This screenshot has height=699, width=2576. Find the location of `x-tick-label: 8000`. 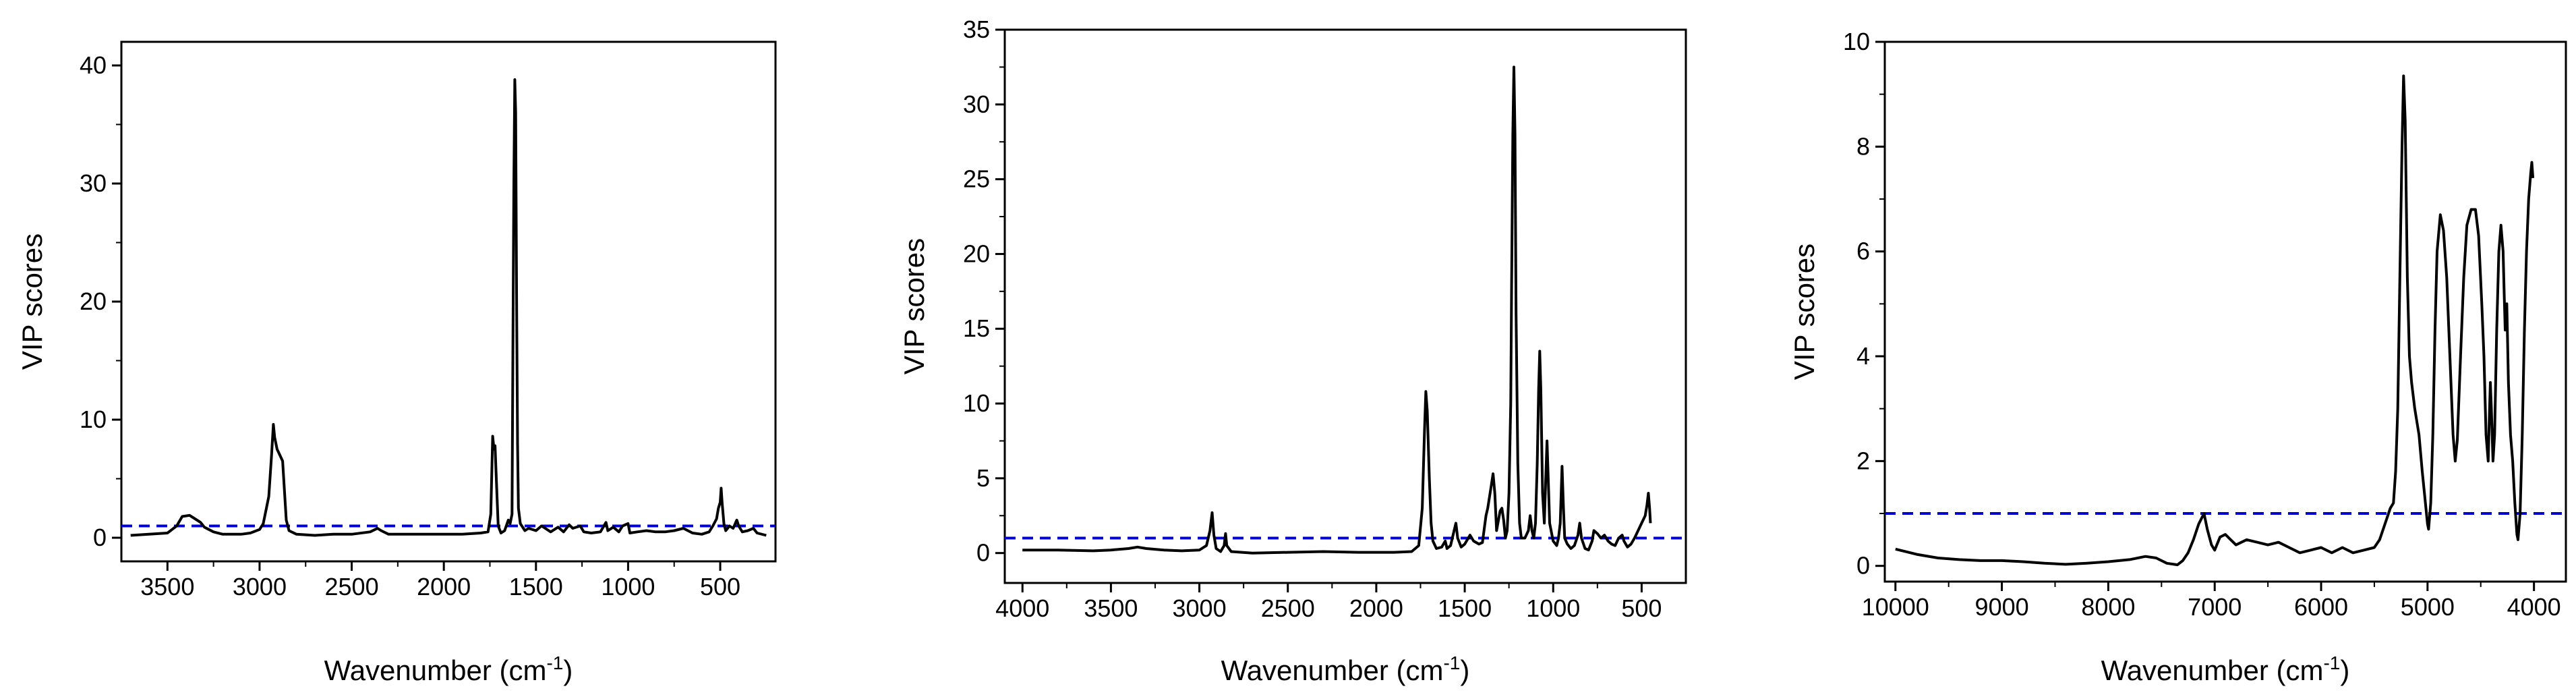

x-tick-label: 8000 is located at coordinates (2108, 607).